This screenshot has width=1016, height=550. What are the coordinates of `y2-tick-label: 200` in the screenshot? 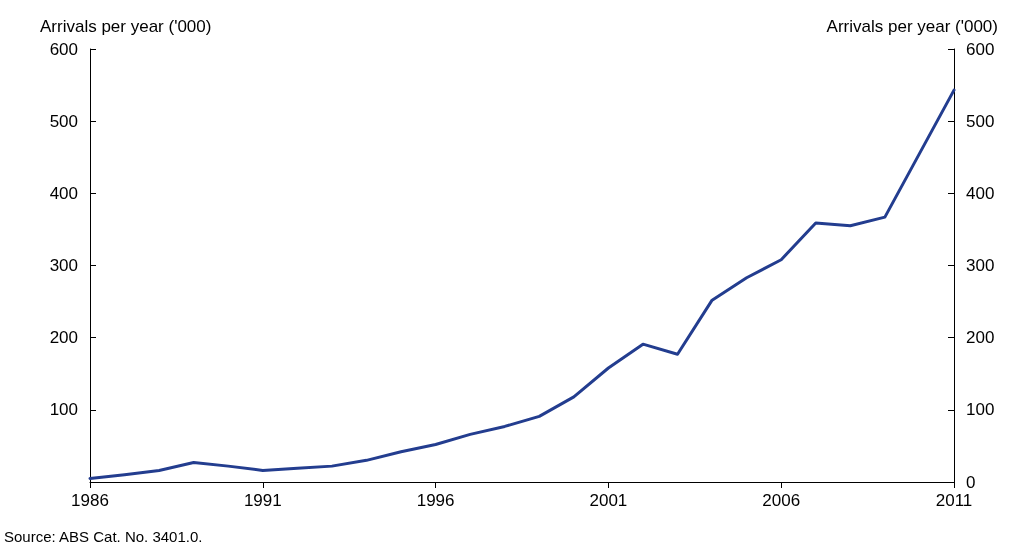 It's located at (980, 338).